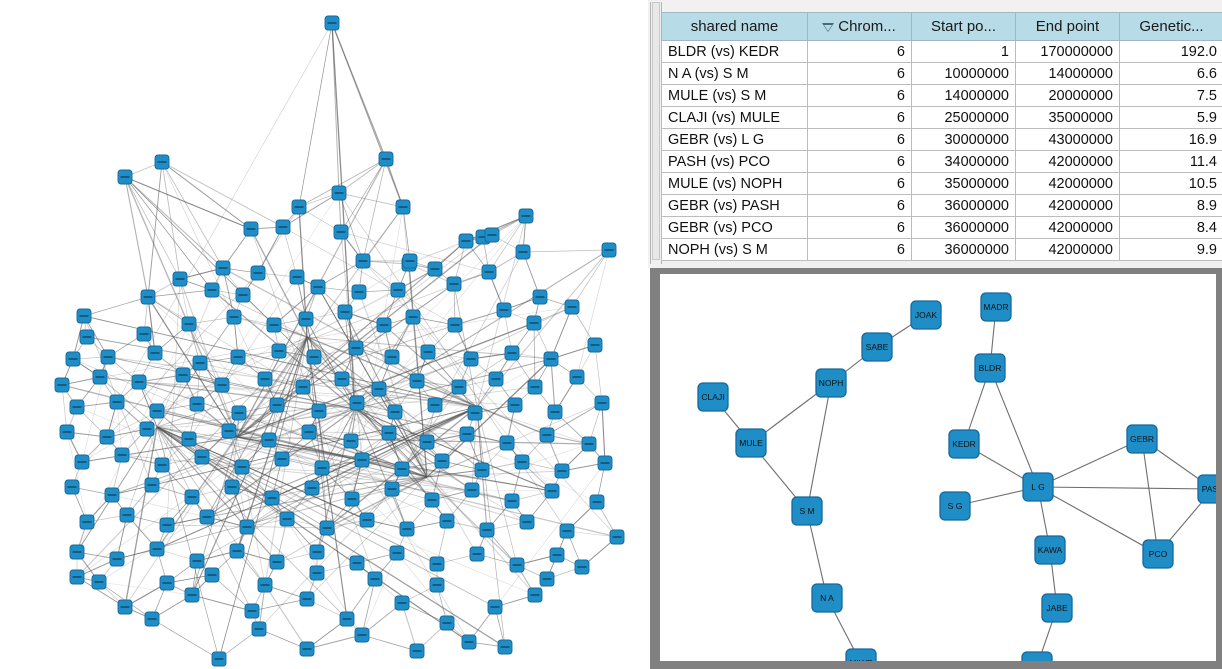  Describe the element at coordinates (990, 368) in the screenshot. I see `sub-network-node: BLDR` at that location.